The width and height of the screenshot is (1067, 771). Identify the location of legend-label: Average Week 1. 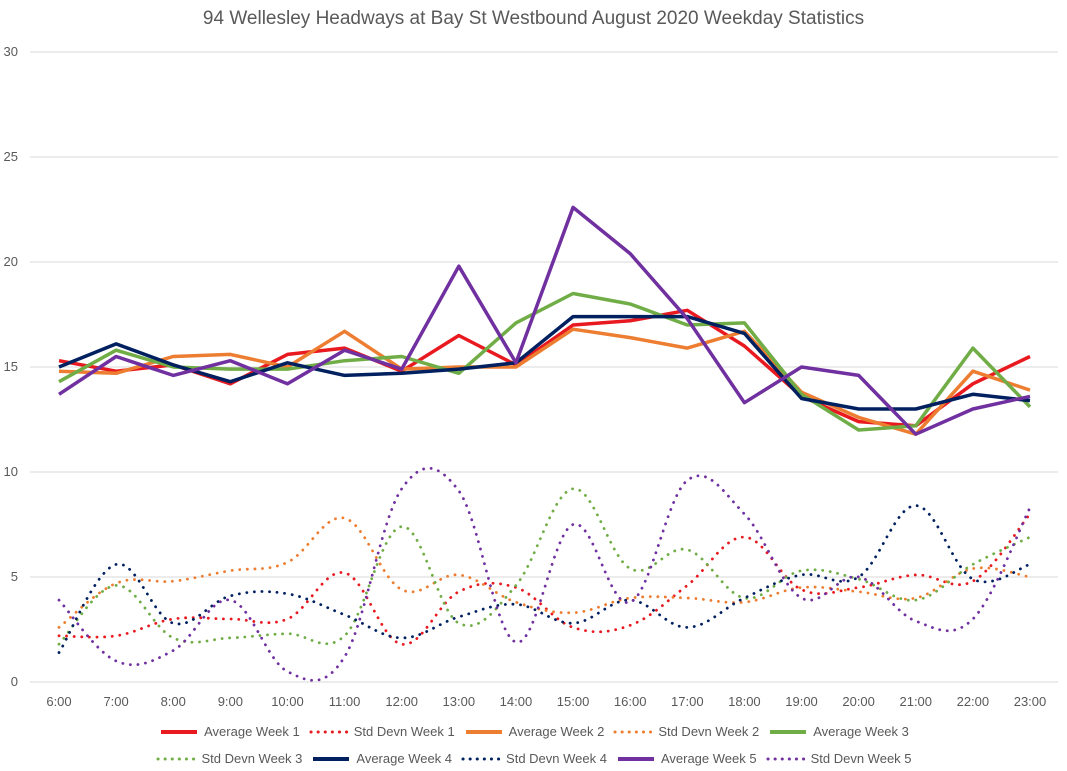
(252, 731).